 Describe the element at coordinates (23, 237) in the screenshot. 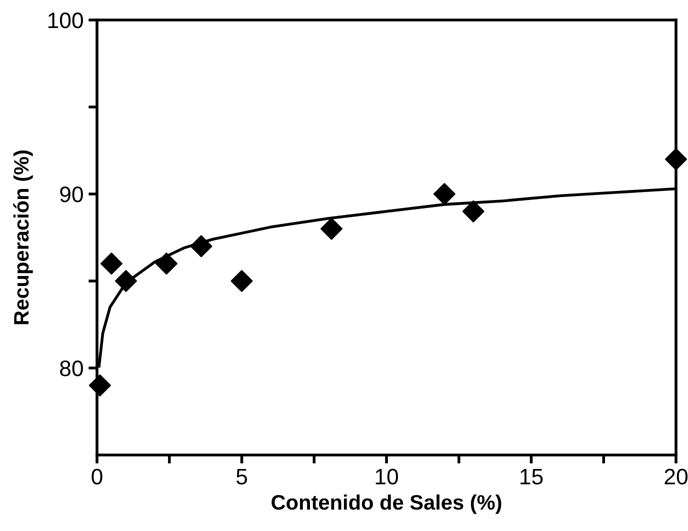

I see `y-axis-title: Recuperación (%)` at that location.